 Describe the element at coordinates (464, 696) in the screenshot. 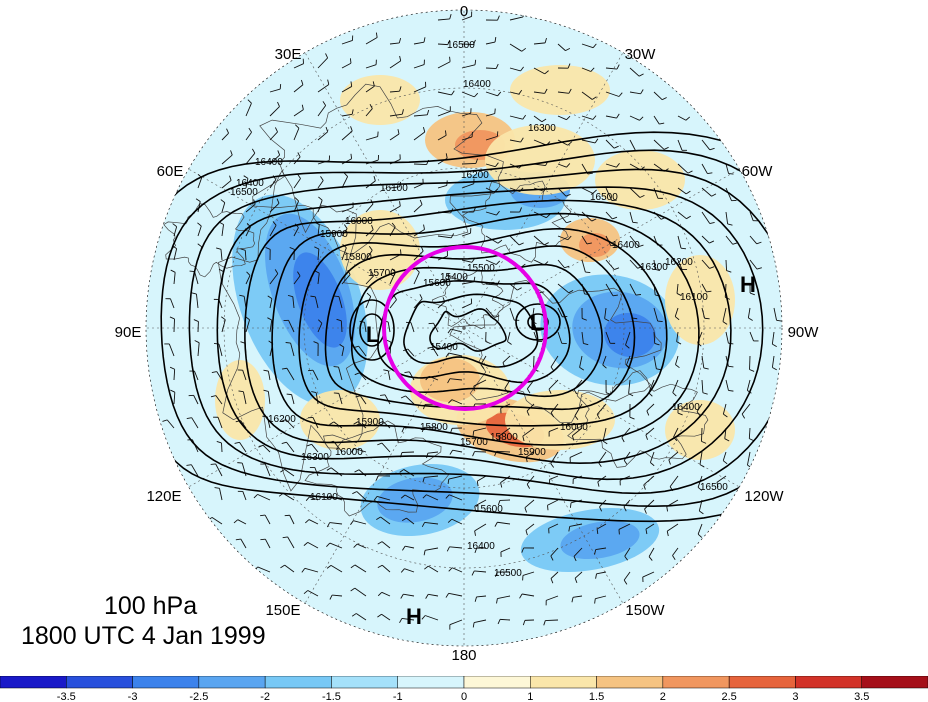

I see `colorbar-tick-label: 0` at that location.